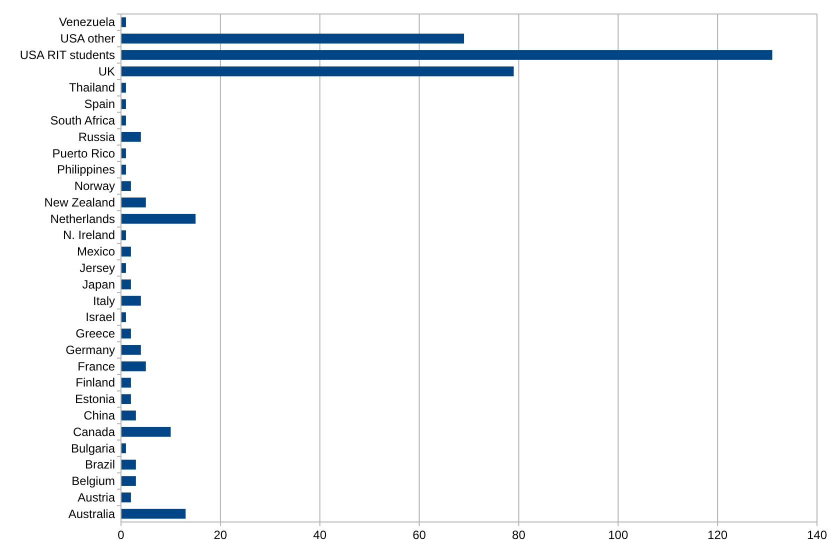  What do you see at coordinates (97, 137) in the screenshot?
I see `y-tick-label: Russia` at bounding box center [97, 137].